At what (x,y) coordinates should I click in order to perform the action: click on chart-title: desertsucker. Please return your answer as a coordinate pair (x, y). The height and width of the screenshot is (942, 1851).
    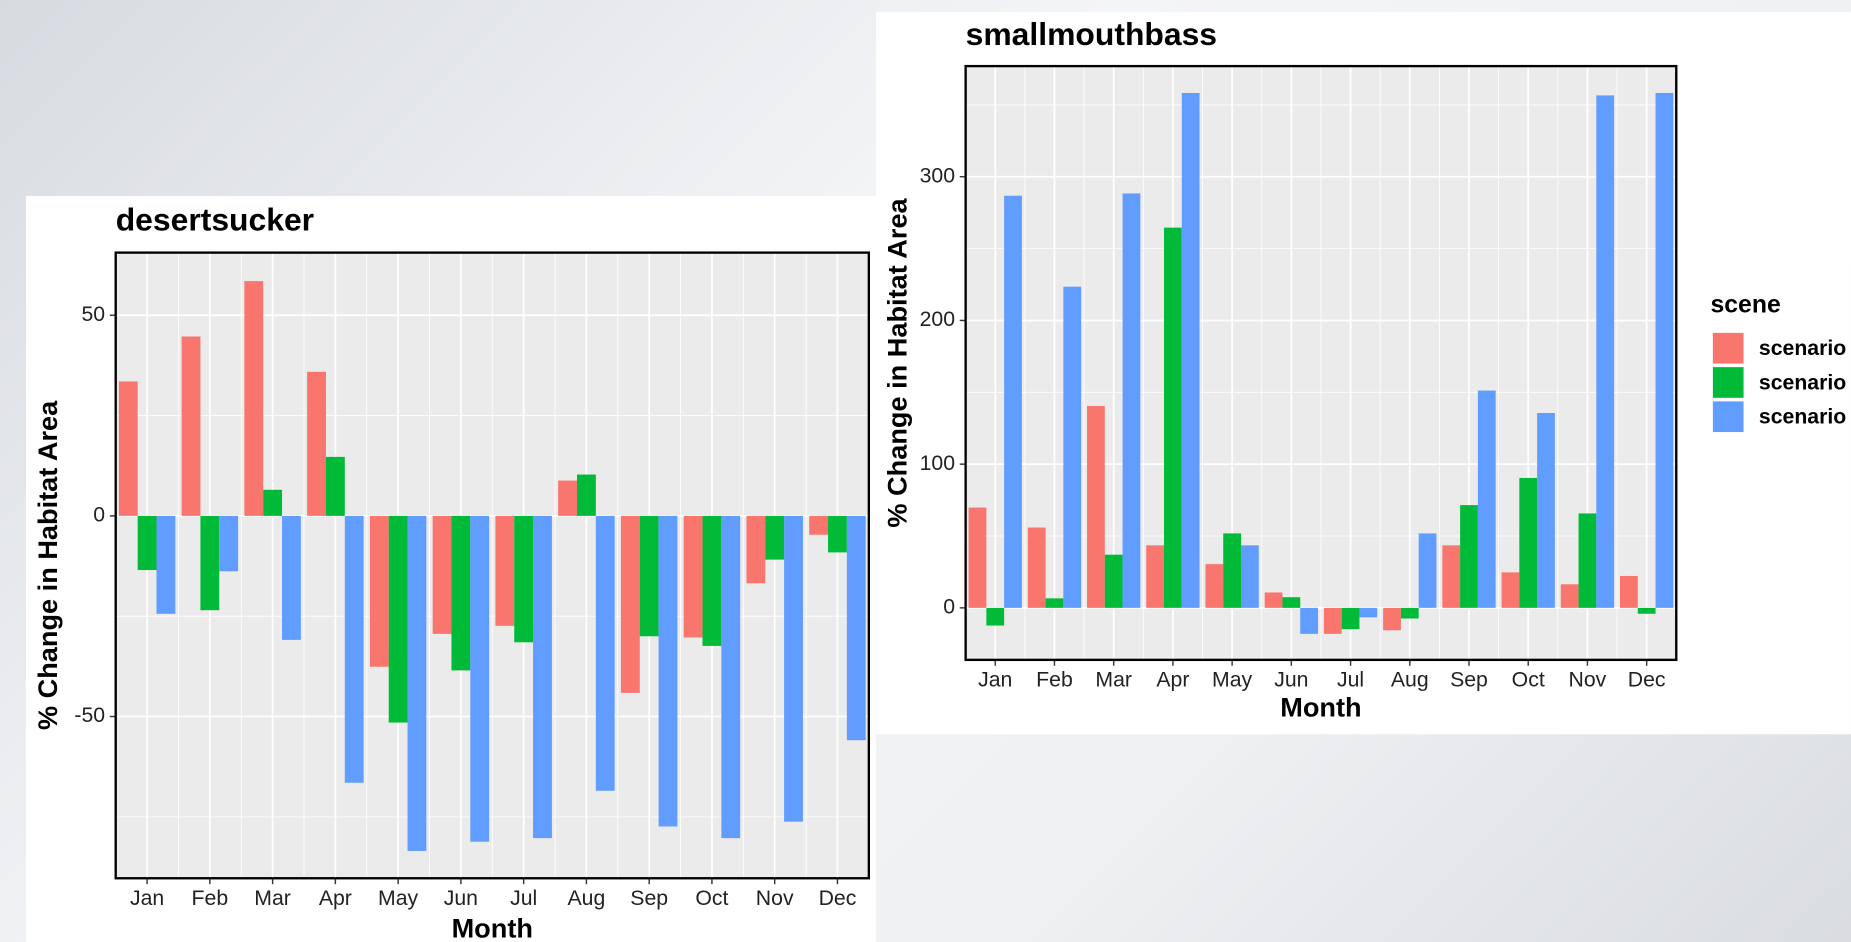
    Looking at the image, I should click on (215, 219).